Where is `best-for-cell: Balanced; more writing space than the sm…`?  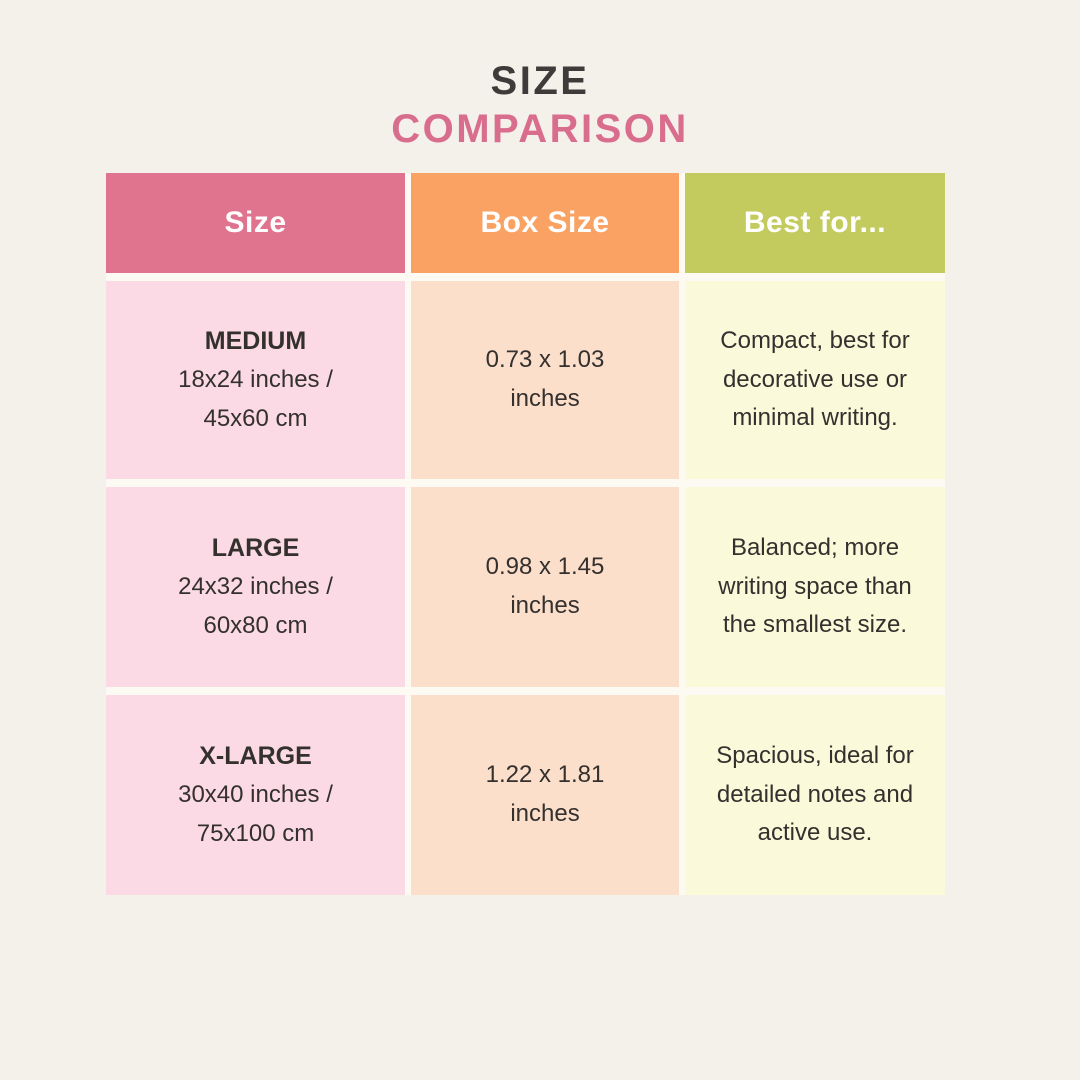
best-for-cell: Balanced; more writing space than the sm… is located at coordinates (815, 587).